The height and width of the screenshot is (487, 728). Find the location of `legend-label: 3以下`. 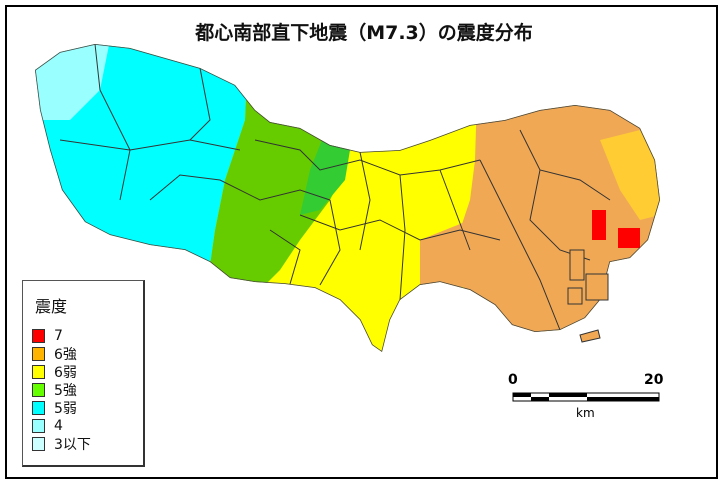

legend-label: 3以下 is located at coordinates (72, 444).